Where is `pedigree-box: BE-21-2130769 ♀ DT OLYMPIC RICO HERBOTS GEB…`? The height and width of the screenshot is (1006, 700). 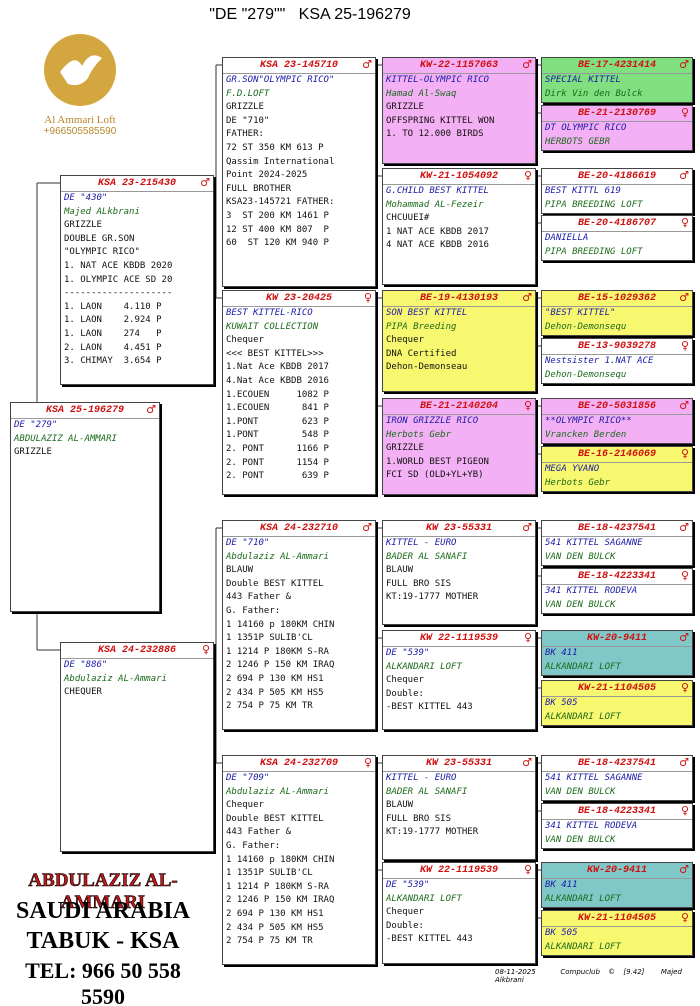 pedigree-box: BE-21-2130769 ♀ DT OLYMPIC RICO HERBOTS GEB… is located at coordinates (617, 128).